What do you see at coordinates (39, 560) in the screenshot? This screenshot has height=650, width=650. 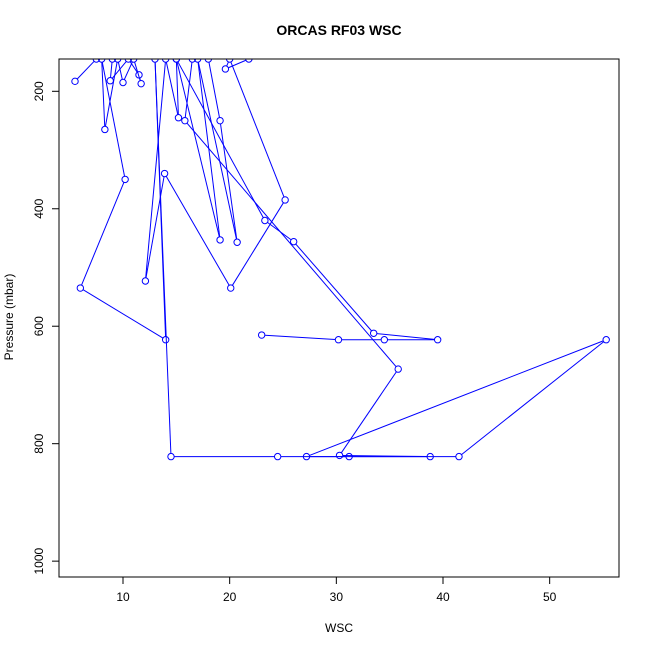 I see `y-tick-label: 1000` at bounding box center [39, 560].